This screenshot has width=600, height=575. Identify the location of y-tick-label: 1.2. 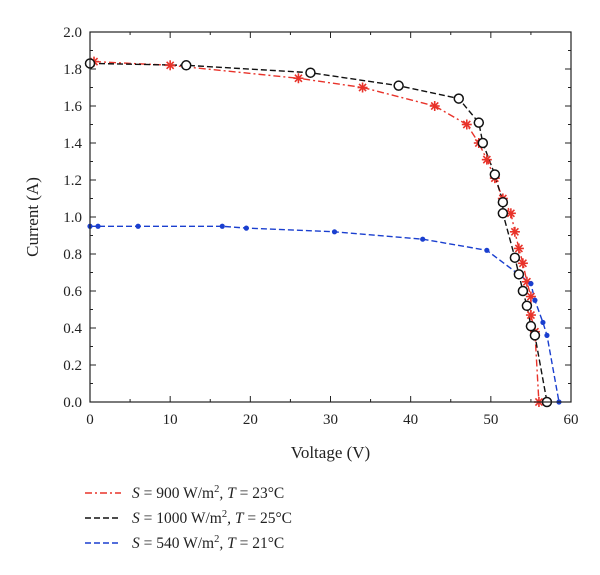
(72, 181).